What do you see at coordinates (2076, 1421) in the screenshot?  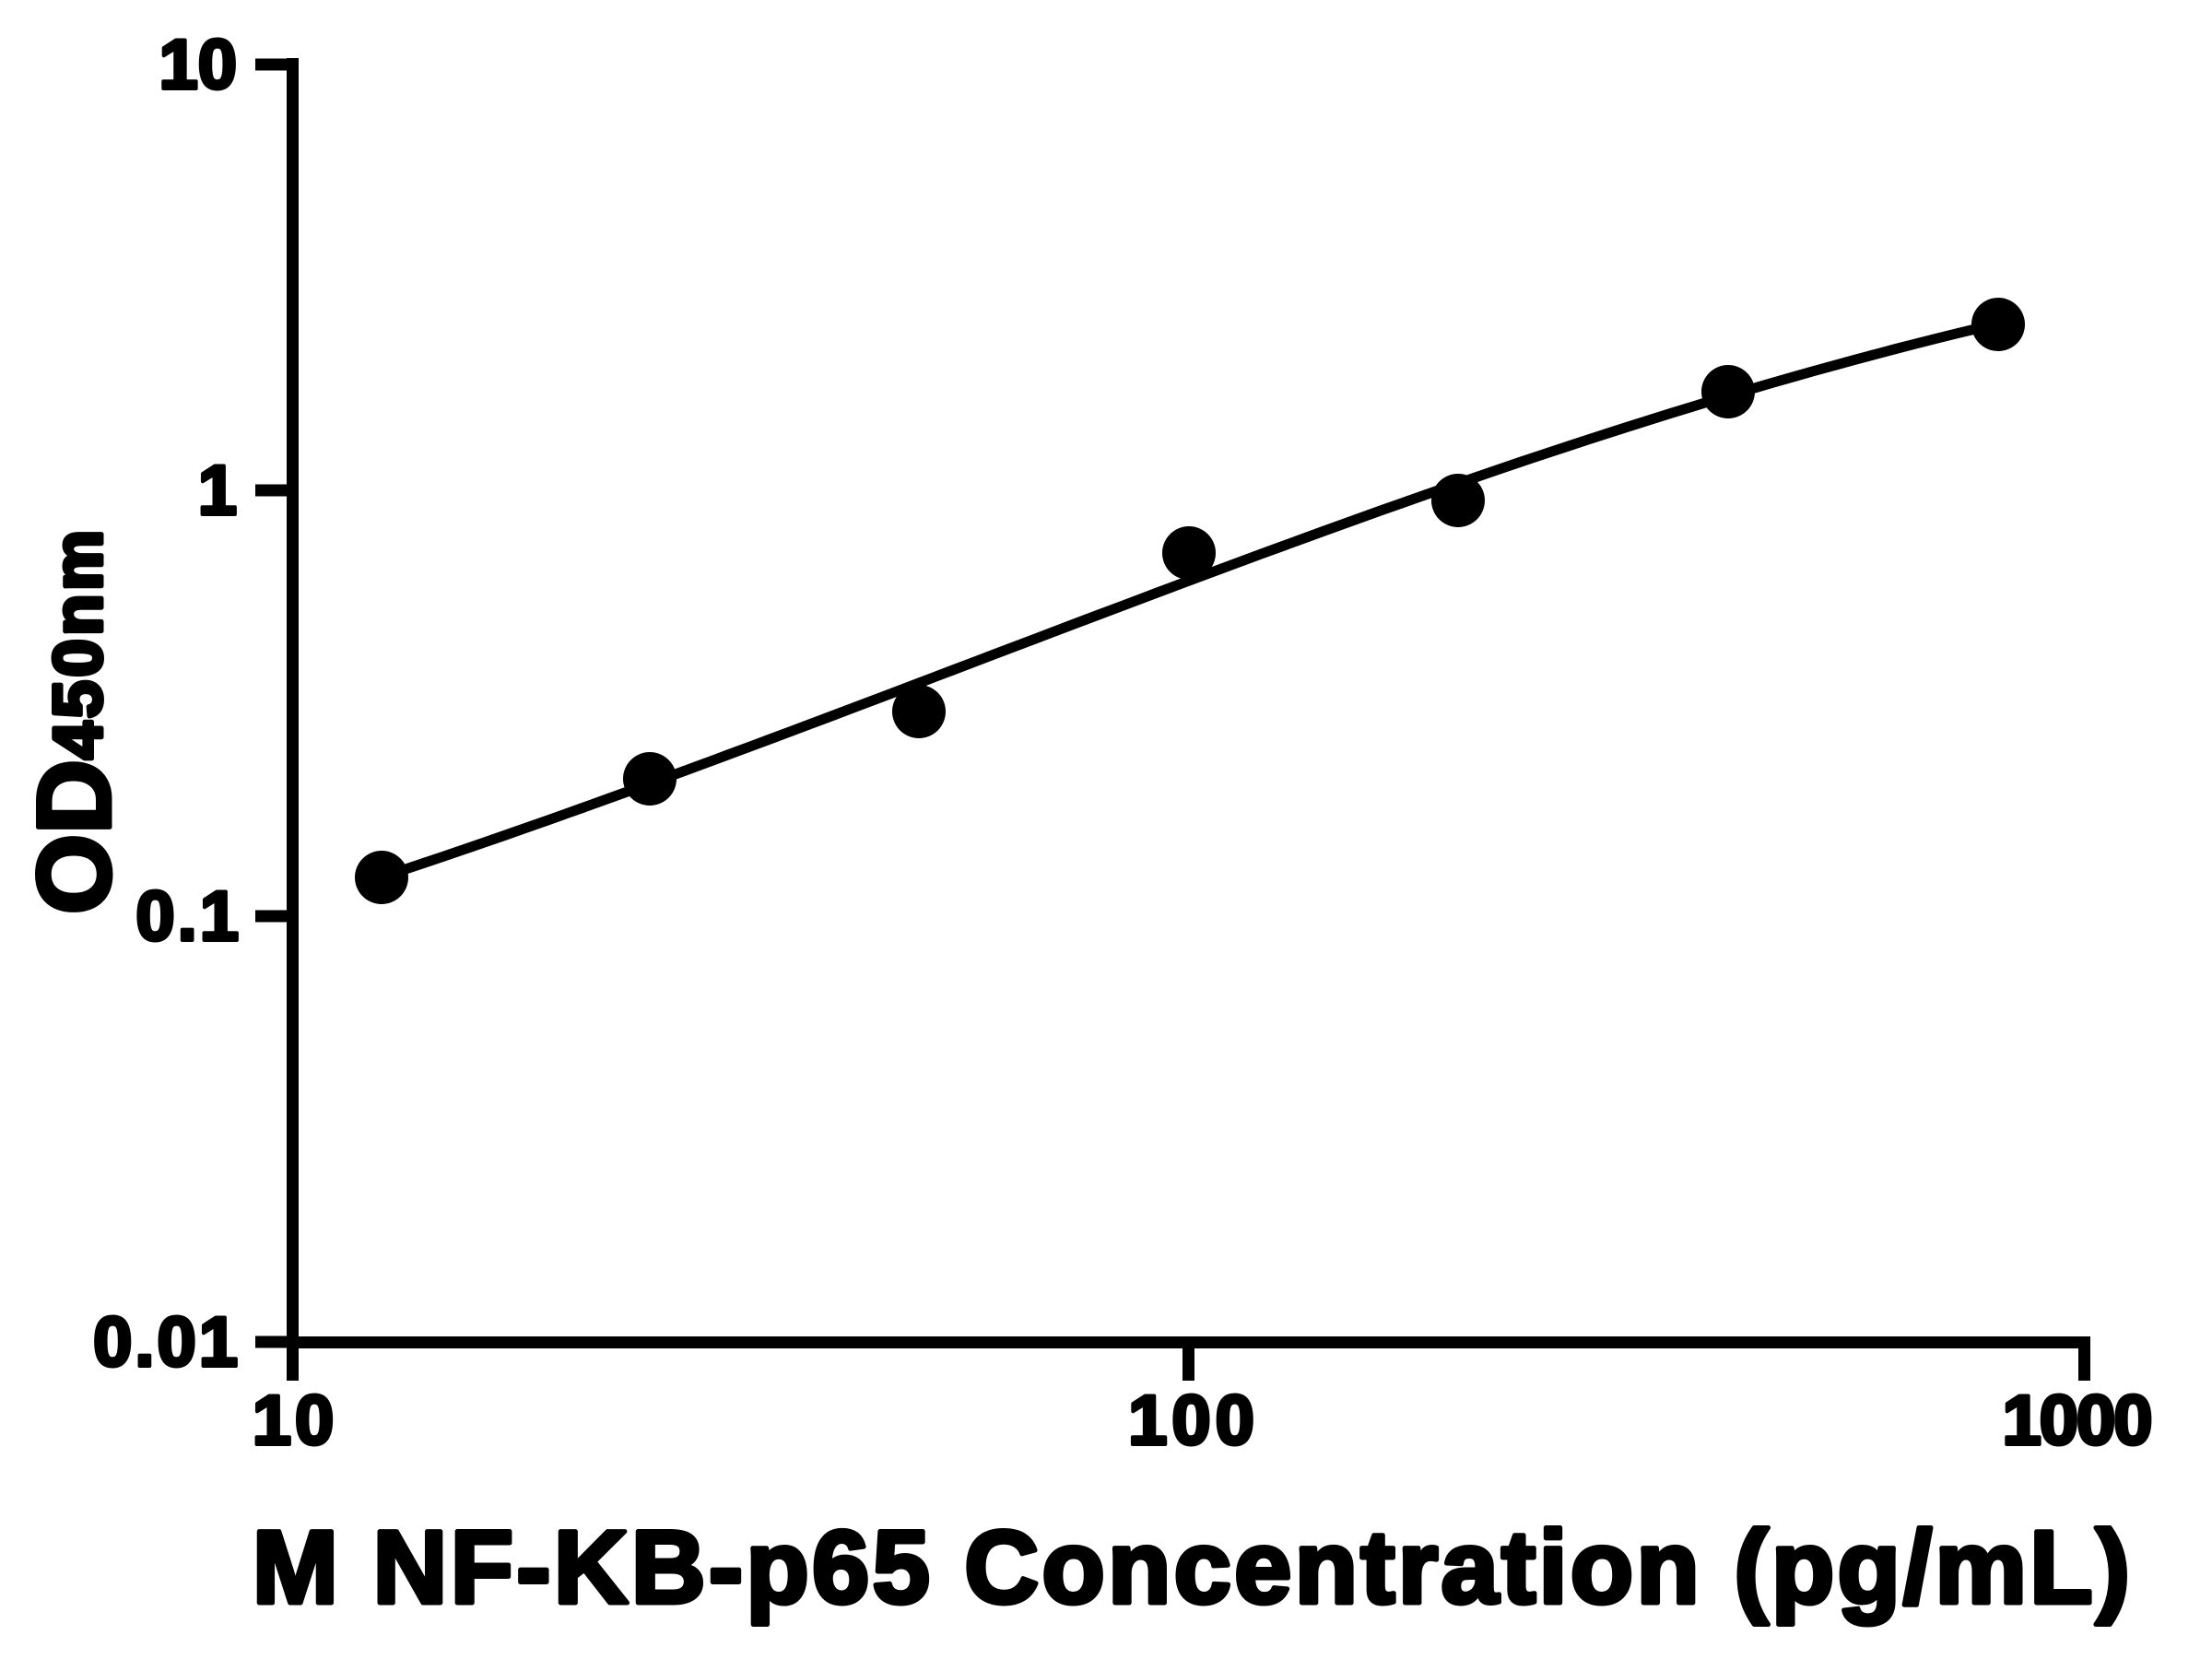 I see `svg-text: 1000` at bounding box center [2076, 1421].